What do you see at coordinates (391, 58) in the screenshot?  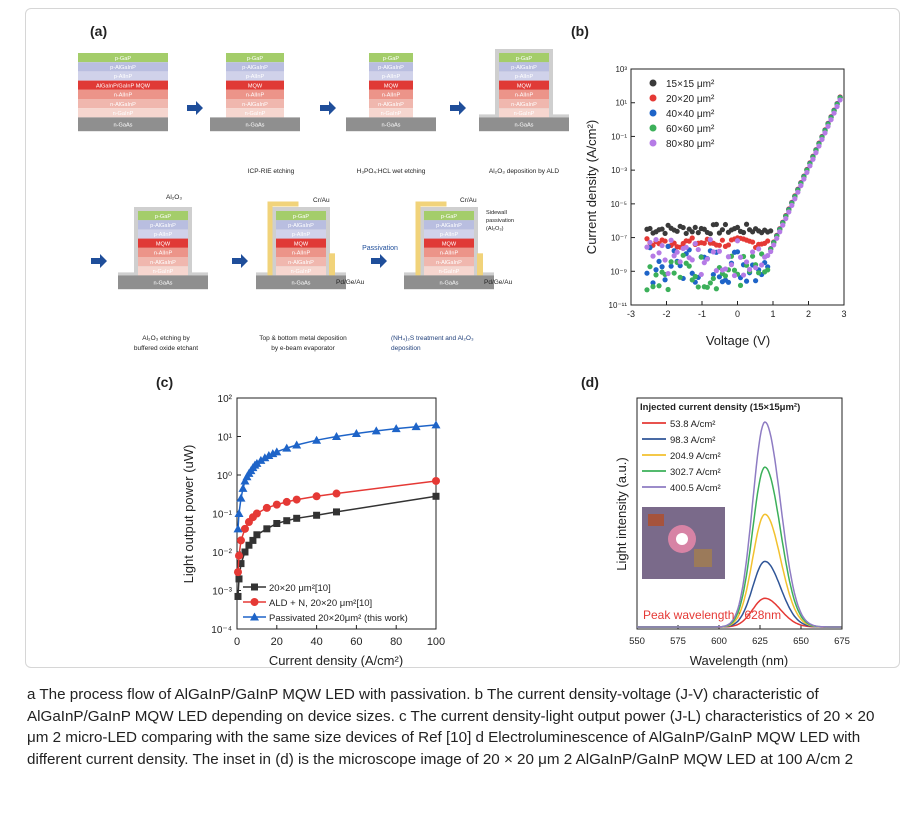 I see `layer-p-GaP` at bounding box center [391, 58].